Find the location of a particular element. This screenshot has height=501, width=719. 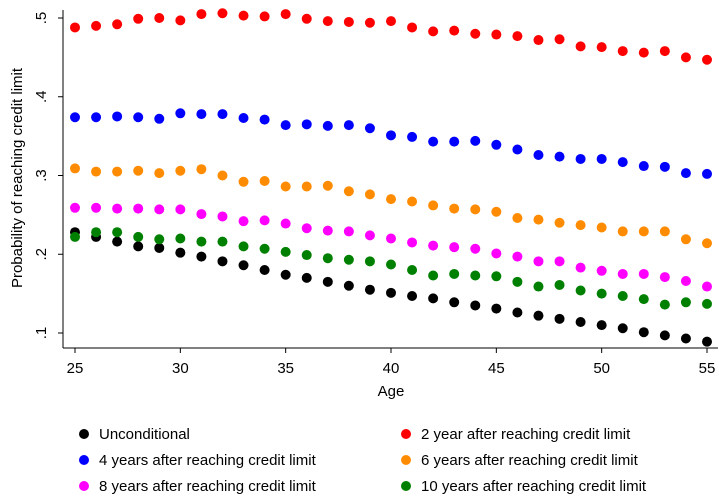

legend-label: 4 years after reaching credit limit is located at coordinates (208, 460).